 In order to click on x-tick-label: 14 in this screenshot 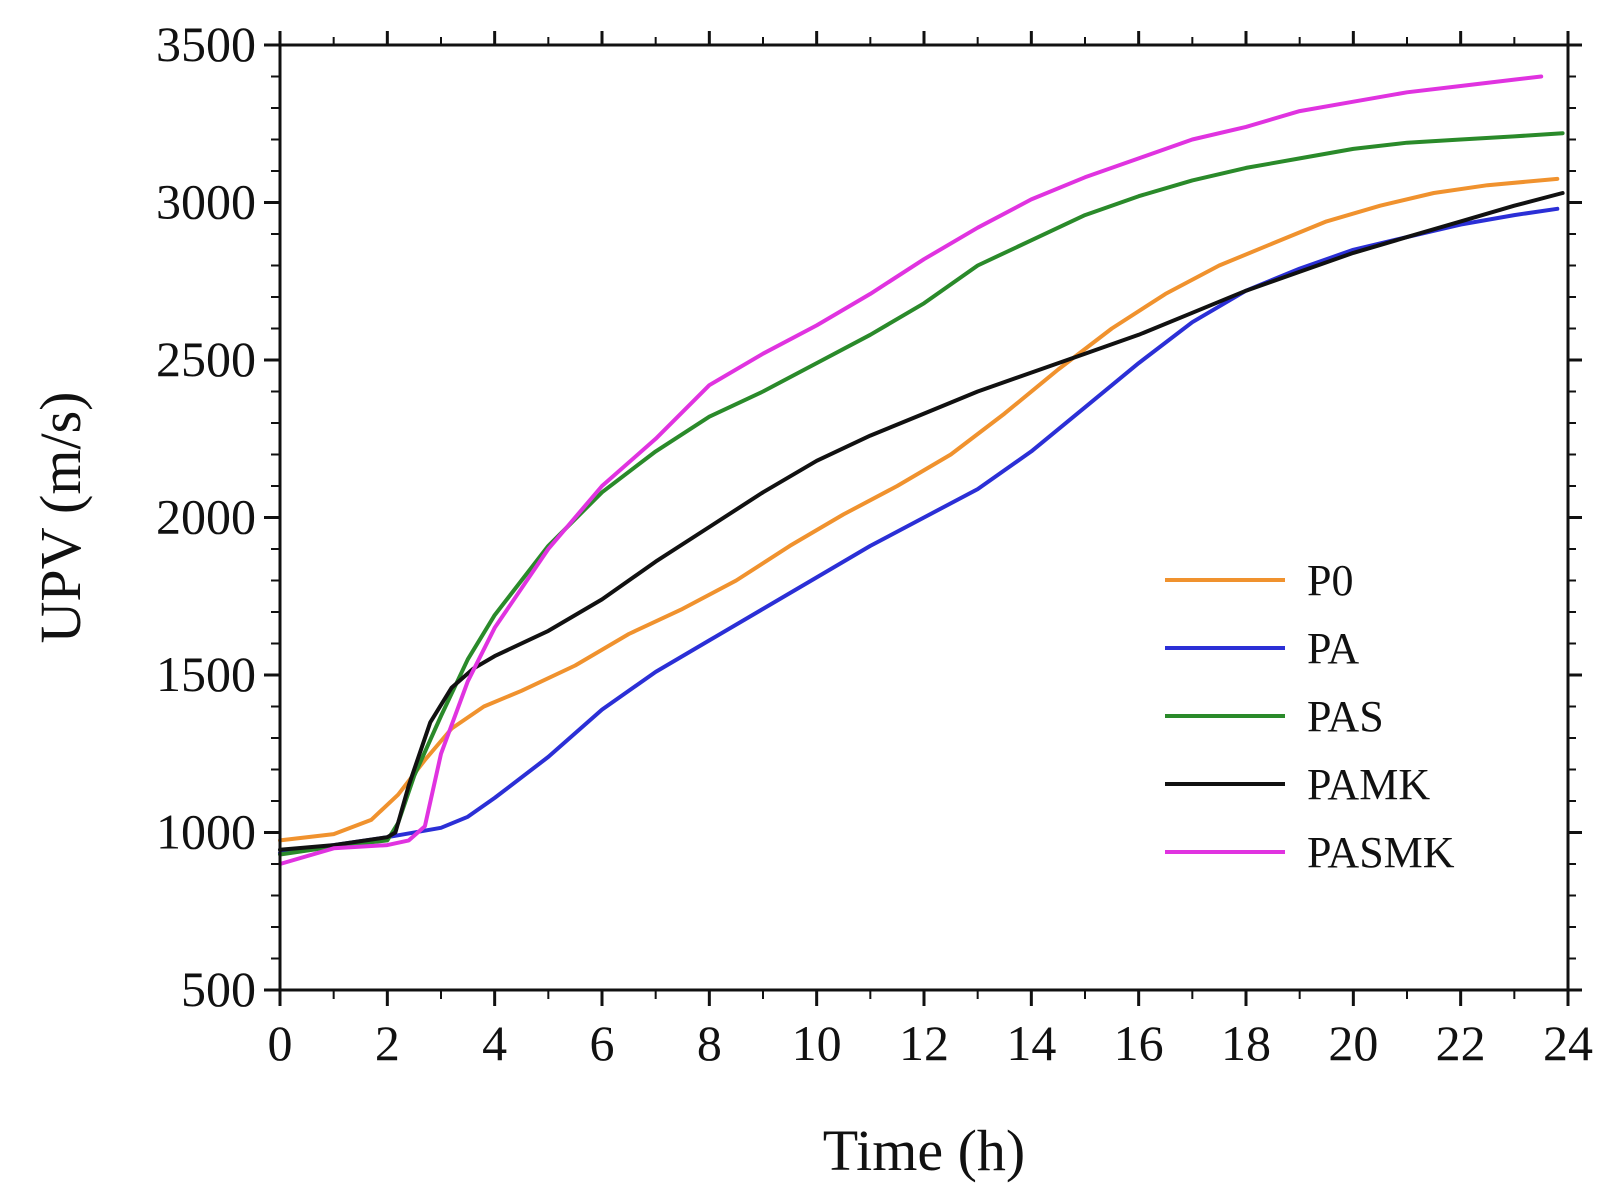, I will do `click(1031, 1043)`.